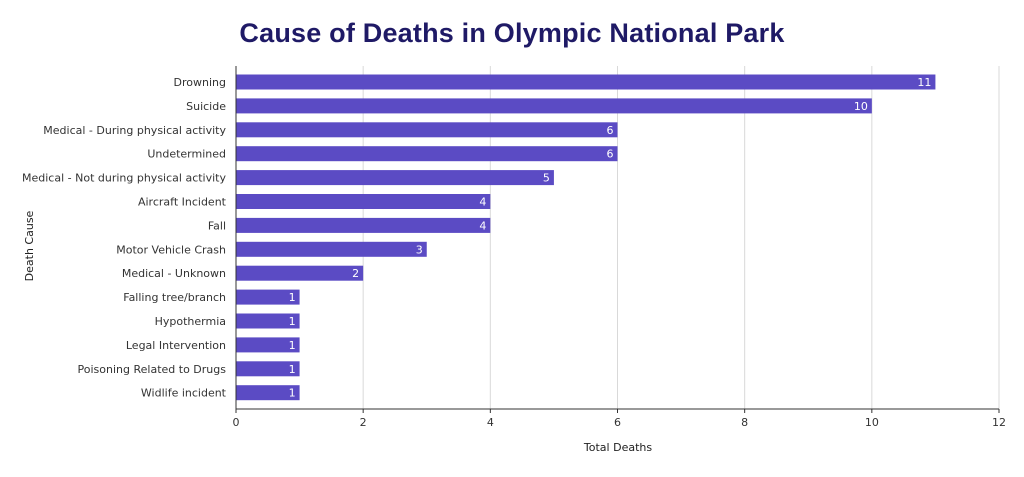 The image size is (1024, 477). What do you see at coordinates (200, 82) in the screenshot?
I see `y-category-label: Drowning` at bounding box center [200, 82].